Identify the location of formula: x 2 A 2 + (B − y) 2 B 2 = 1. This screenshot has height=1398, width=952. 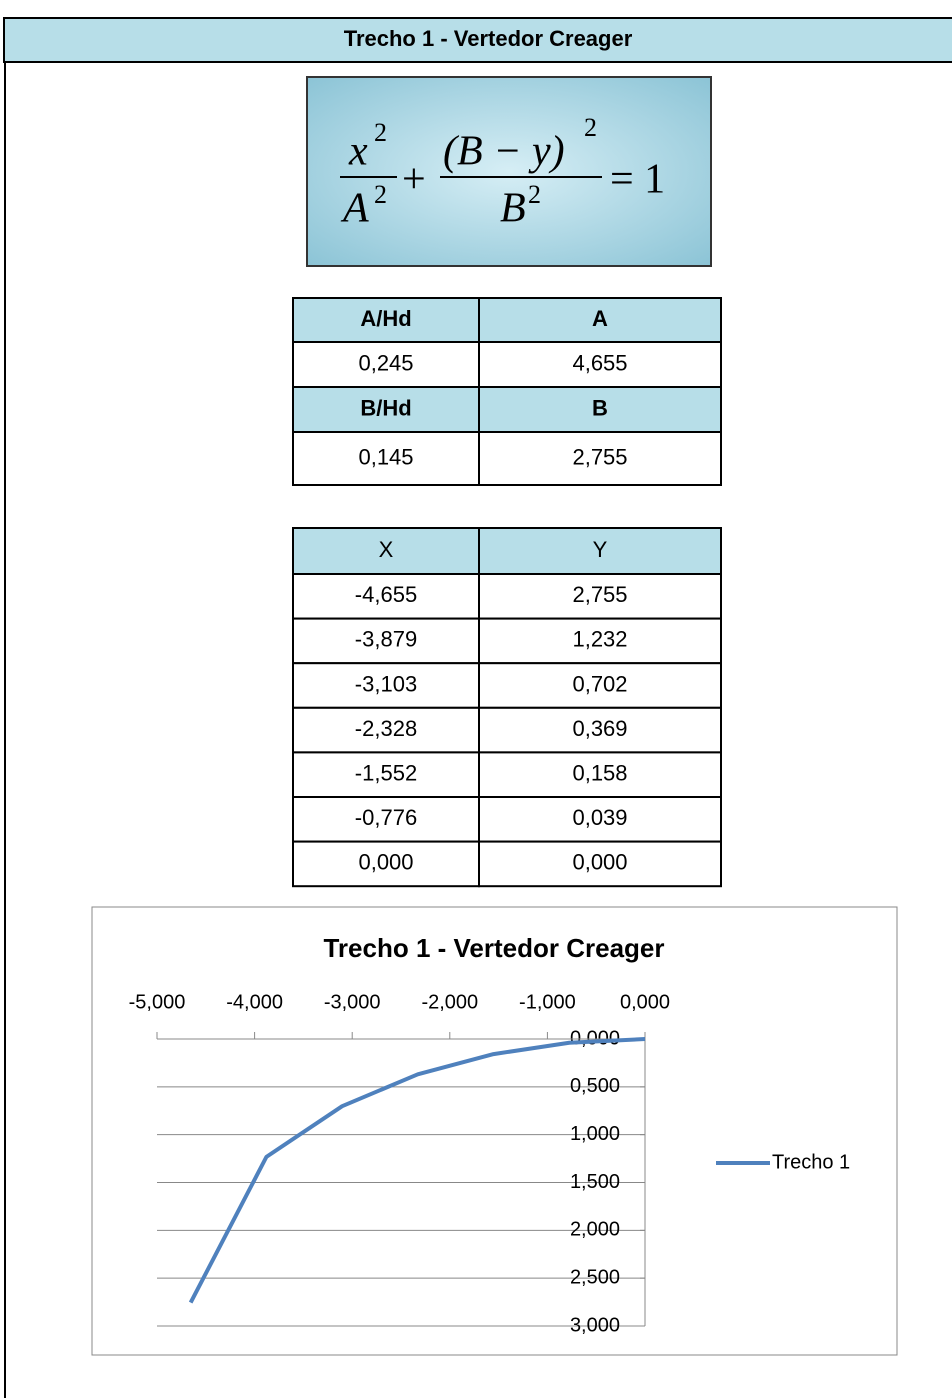
(502, 172).